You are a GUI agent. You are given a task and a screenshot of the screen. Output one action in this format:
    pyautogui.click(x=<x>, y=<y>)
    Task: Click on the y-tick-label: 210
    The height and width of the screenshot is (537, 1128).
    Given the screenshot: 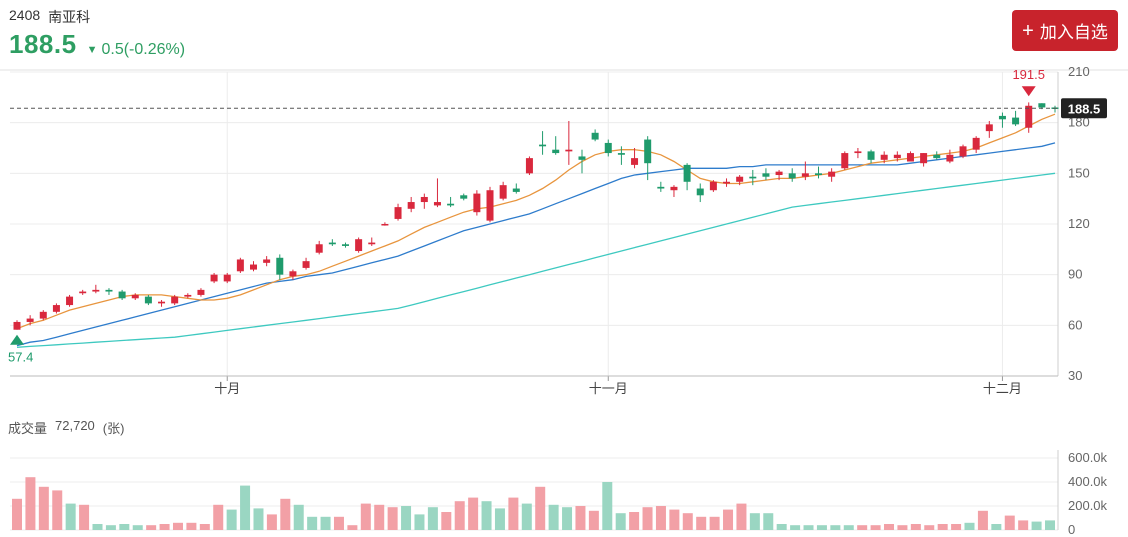 What is the action you would take?
    pyautogui.click(x=1079, y=71)
    